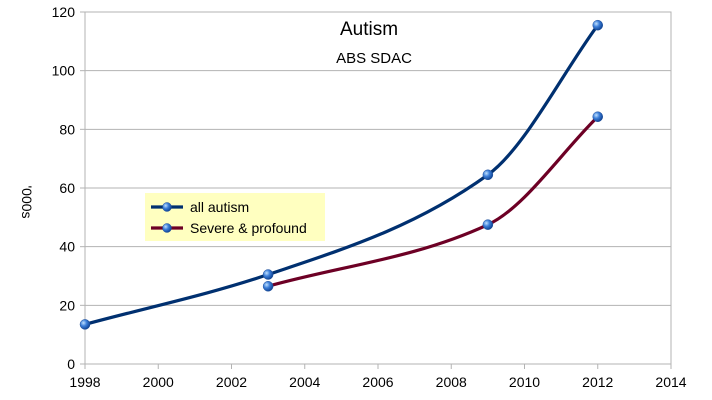  What do you see at coordinates (67, 305) in the screenshot?
I see `y-tick-label: 20` at bounding box center [67, 305].